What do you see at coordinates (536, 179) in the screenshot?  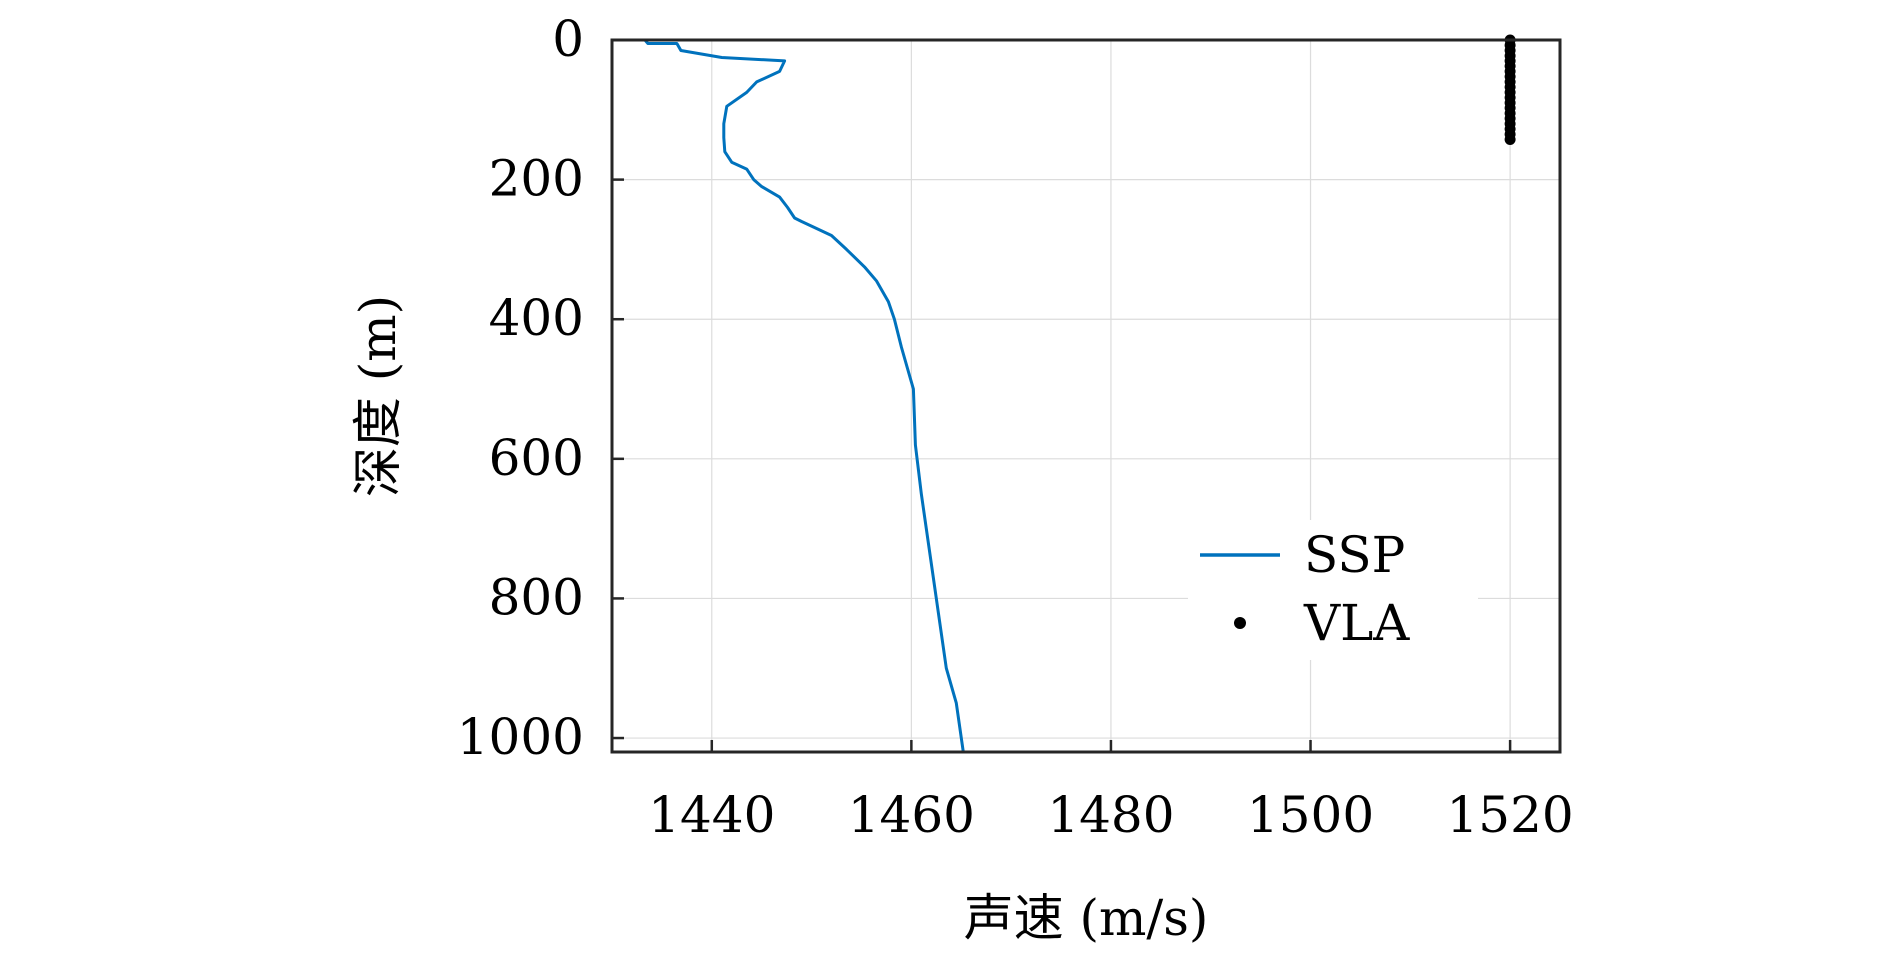 I see `y-tick-label: 200` at bounding box center [536, 179].